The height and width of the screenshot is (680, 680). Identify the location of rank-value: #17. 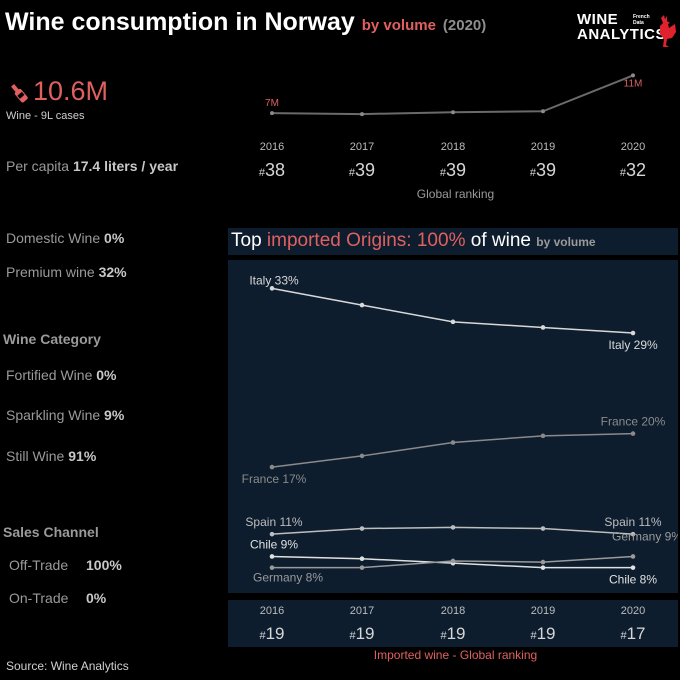
(633, 634).